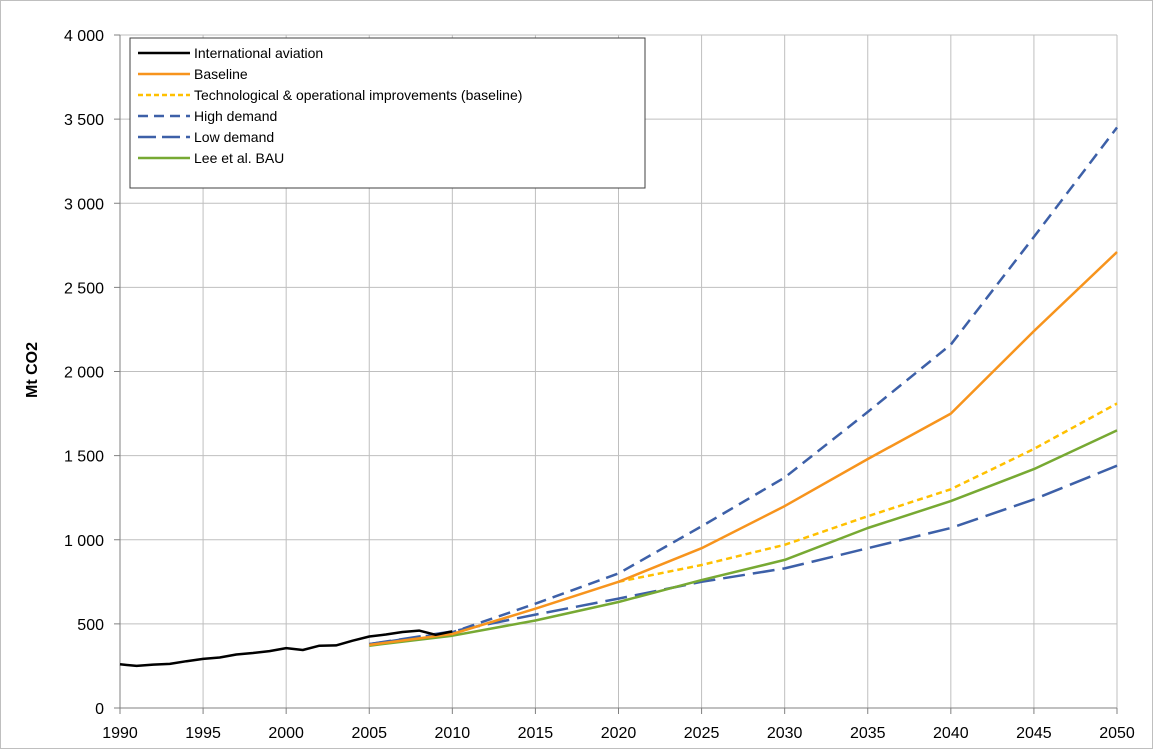 This screenshot has height=749, width=1153. Describe the element at coordinates (90, 625) in the screenshot. I see `y-tick-label: 500` at that location.